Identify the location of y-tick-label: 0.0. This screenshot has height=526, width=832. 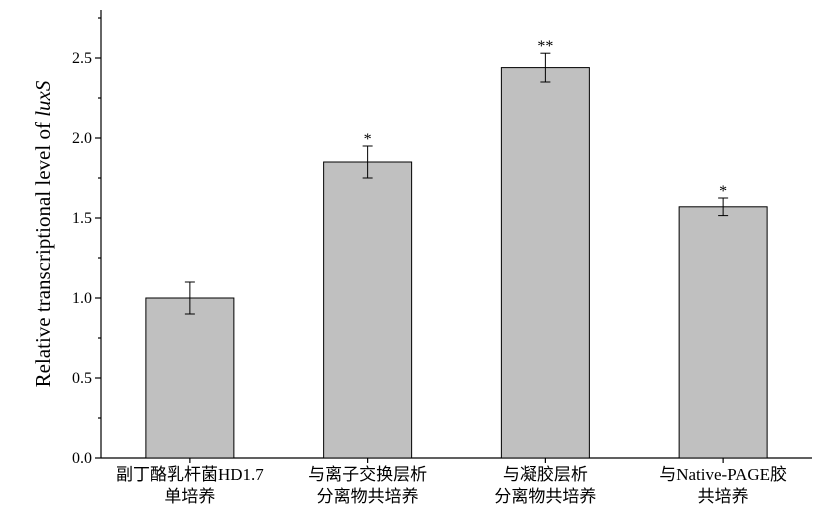
(82, 458).